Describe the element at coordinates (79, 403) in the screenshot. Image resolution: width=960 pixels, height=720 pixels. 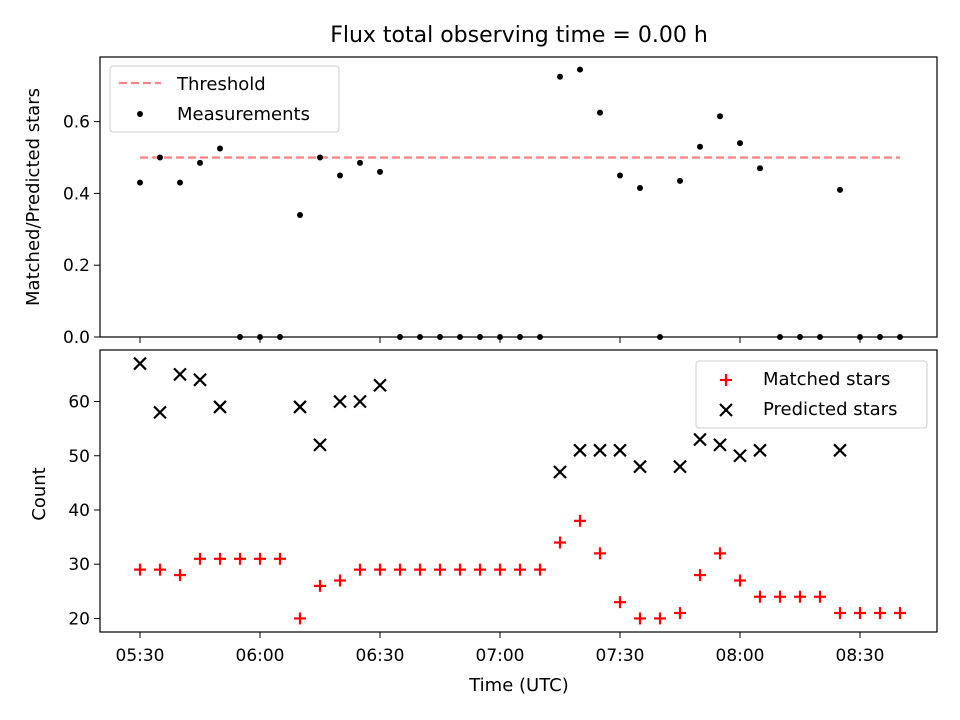
I see `bottom-y-tick-label: 60` at that location.